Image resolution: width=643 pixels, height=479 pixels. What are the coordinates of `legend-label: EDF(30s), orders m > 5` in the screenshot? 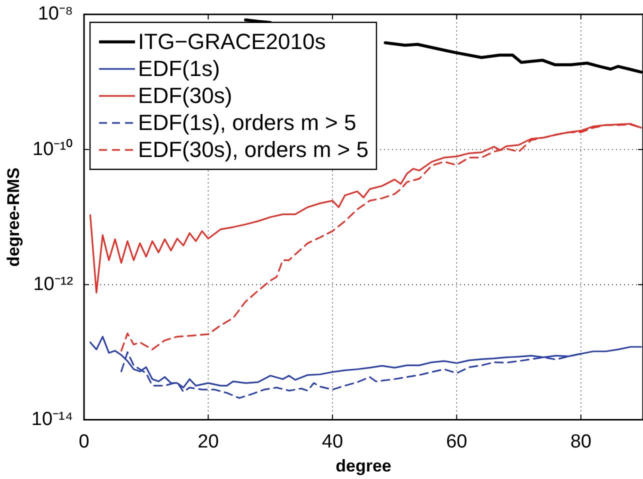 It's located at (253, 149).